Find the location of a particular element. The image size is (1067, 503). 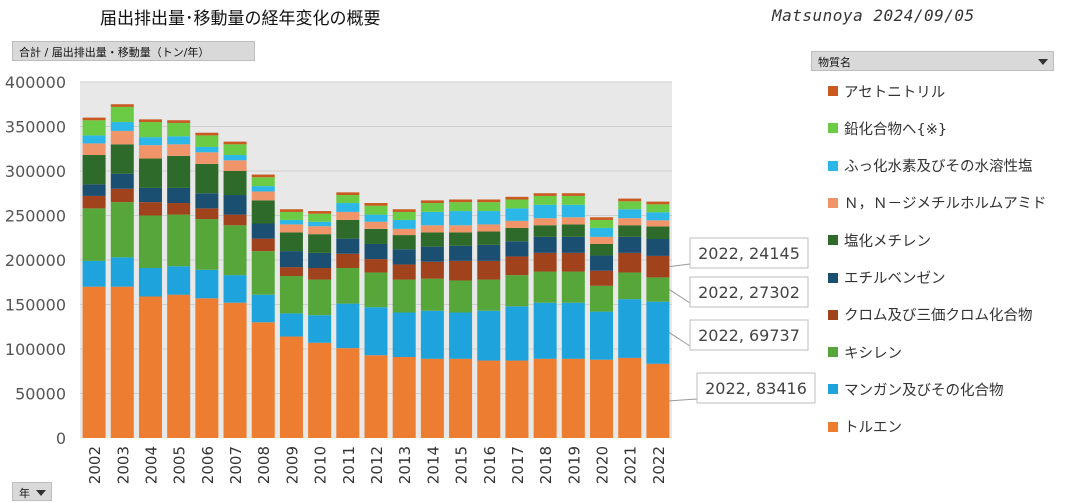

chart-title: 届出排出量･移動量の経年変化の概要 is located at coordinates (240, 19).